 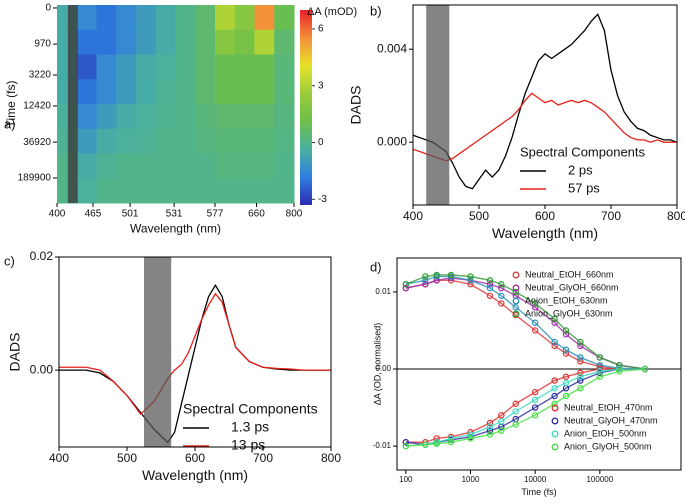 What do you see at coordinates (9, 260) in the screenshot?
I see `panel-label: c)` at bounding box center [9, 260].